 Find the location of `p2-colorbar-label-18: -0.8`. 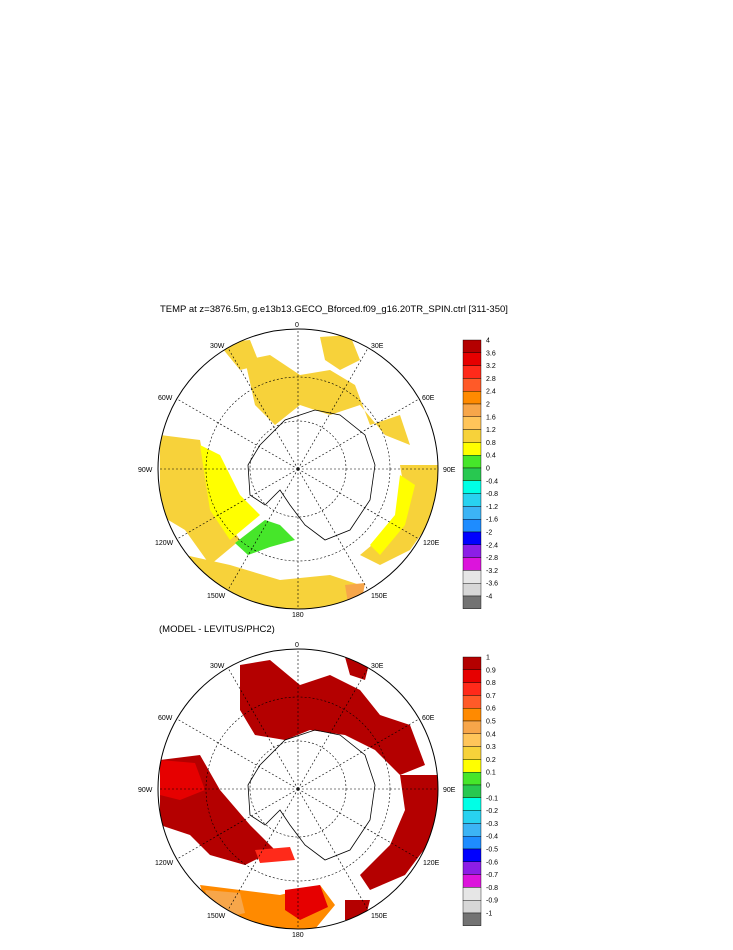

p2-colorbar-label-18: -0.8 is located at coordinates (492, 888).